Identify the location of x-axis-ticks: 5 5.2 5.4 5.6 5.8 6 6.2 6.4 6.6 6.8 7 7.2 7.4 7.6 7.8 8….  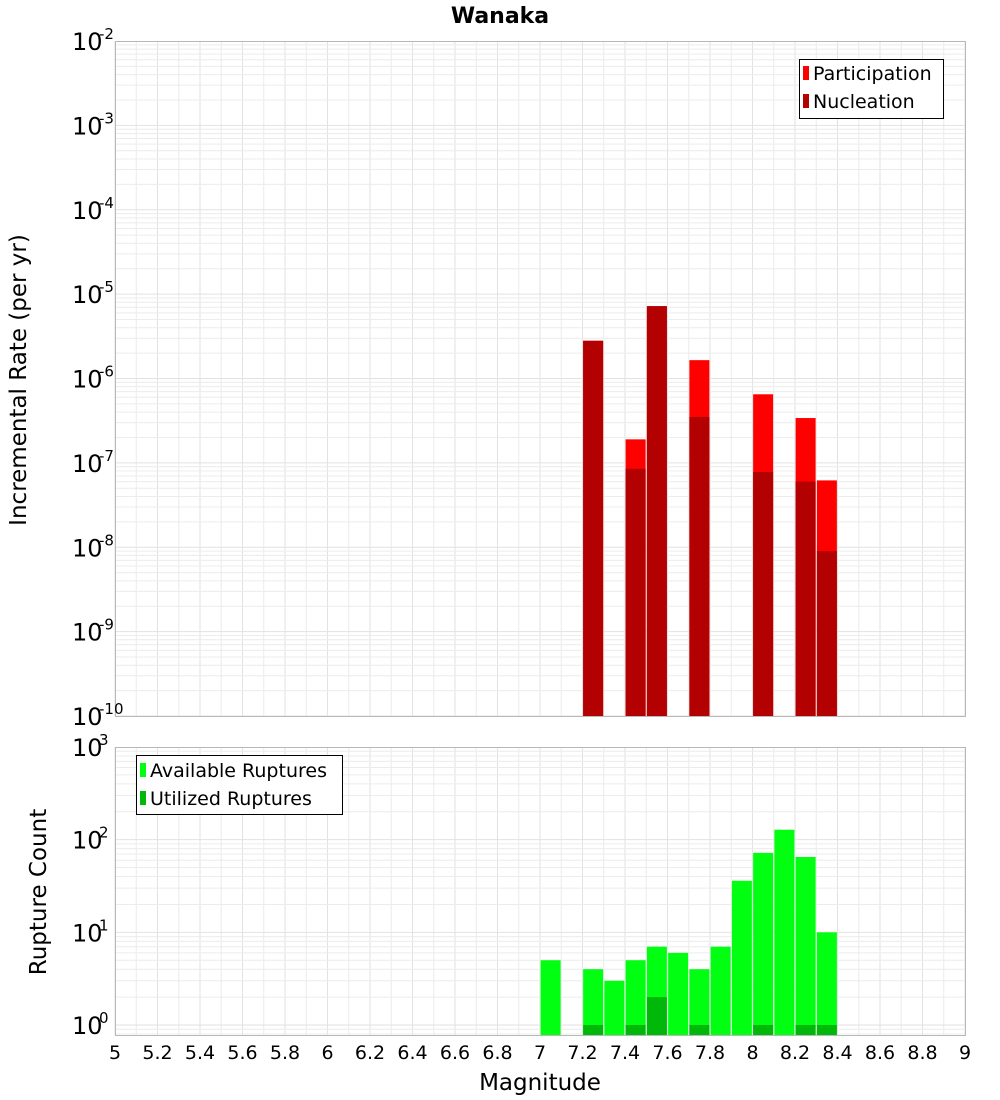
(540, 1053).